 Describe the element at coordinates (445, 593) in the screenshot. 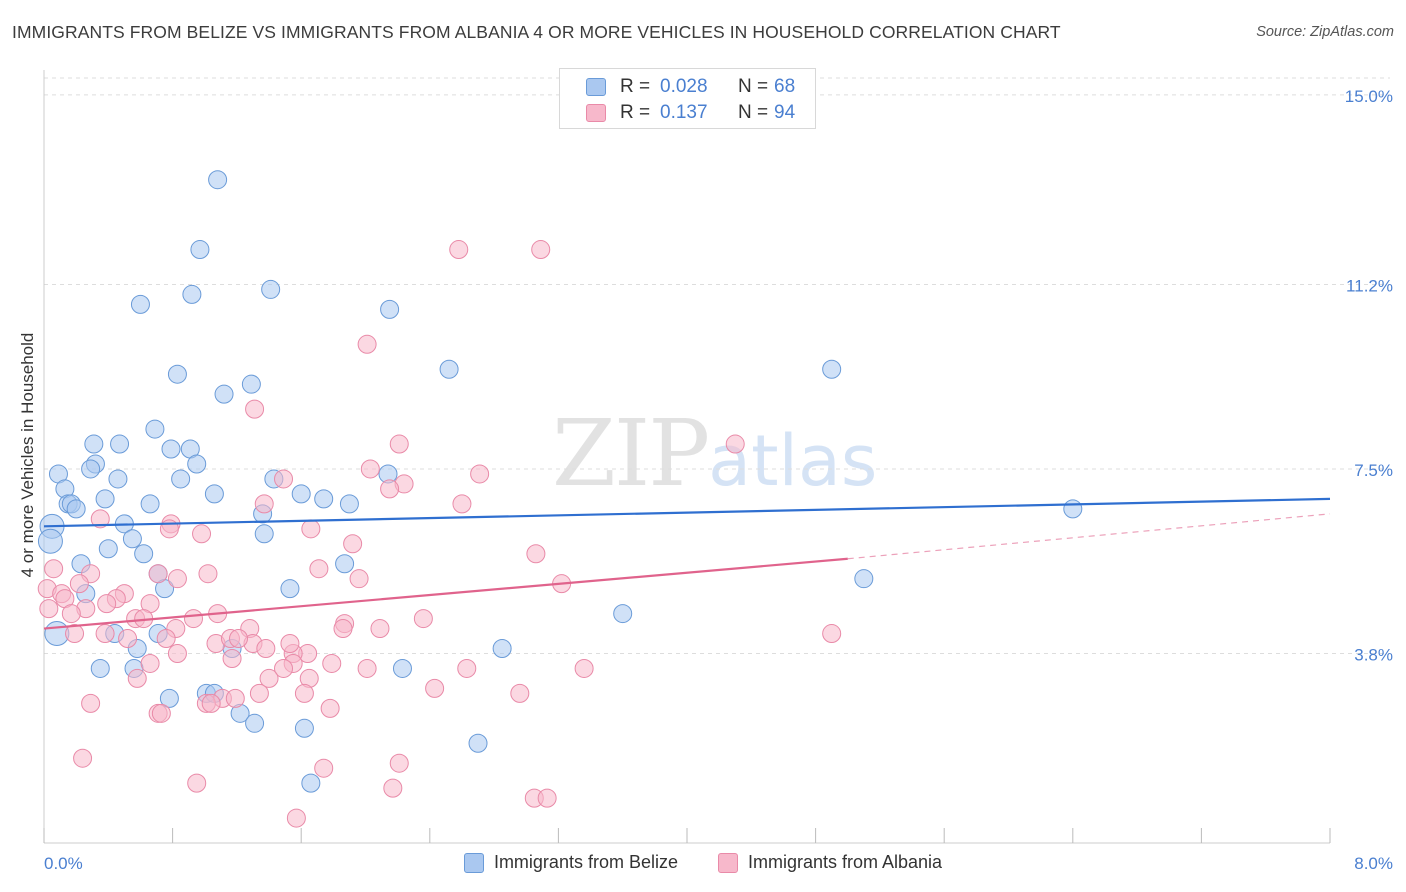

I see `albania-trend-line` at that location.